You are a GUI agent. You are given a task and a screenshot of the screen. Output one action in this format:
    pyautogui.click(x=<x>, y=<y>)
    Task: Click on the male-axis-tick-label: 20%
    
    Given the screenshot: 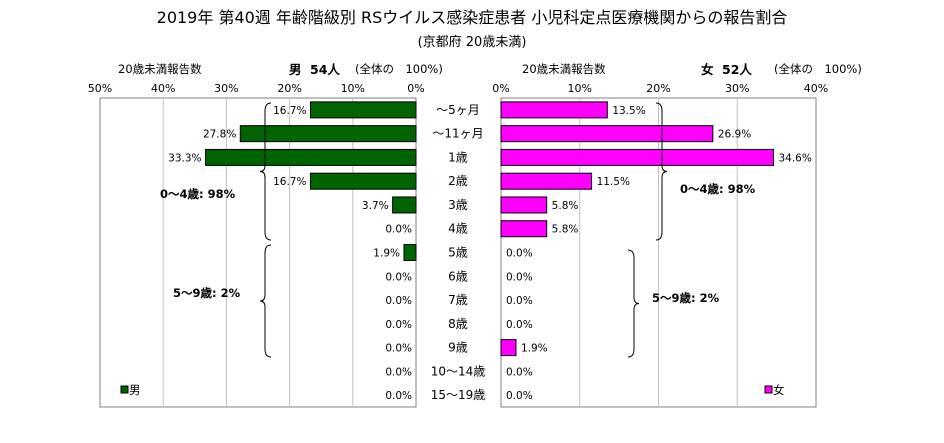 What is the action you would take?
    pyautogui.click(x=289, y=88)
    